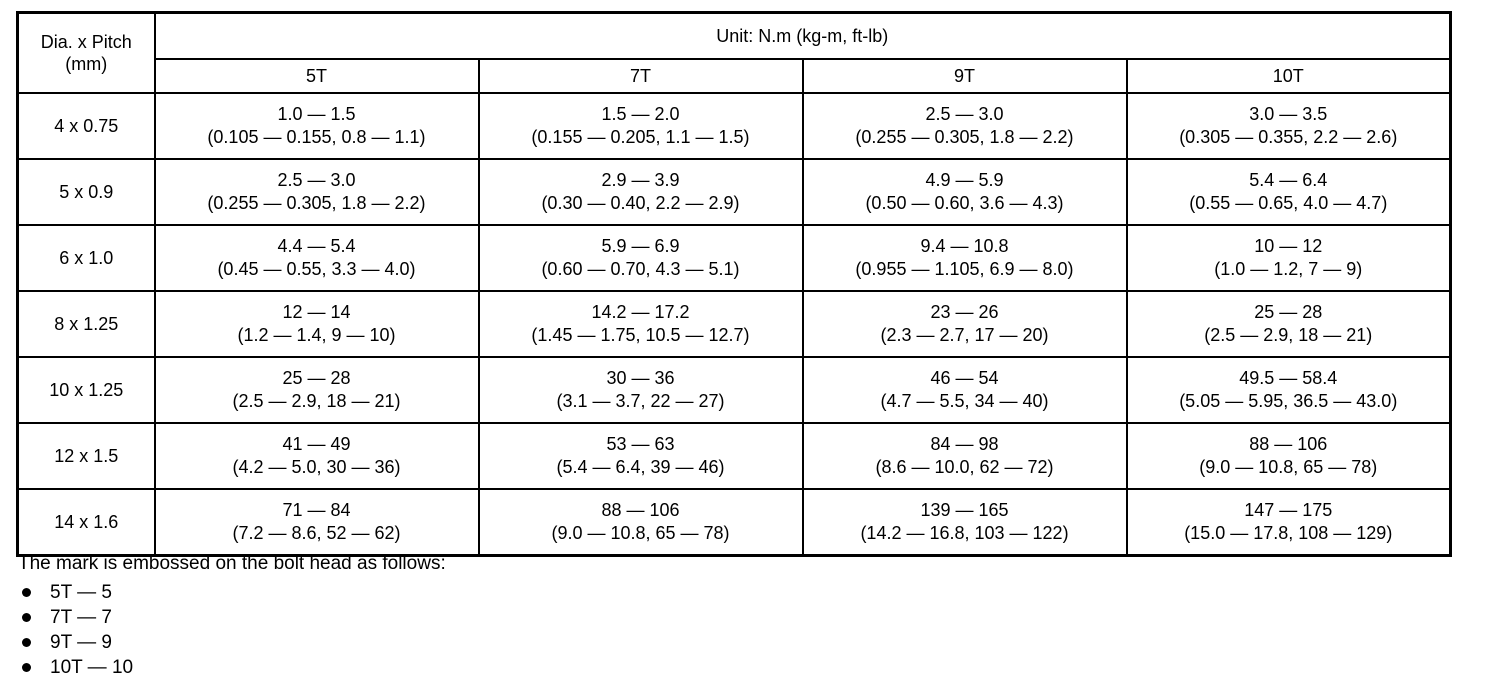 The width and height of the screenshot is (1504, 690). What do you see at coordinates (1288, 456) in the screenshot?
I see `torque-cell: 88 — 106 (9.0 — 10.8, 65 — 78)` at bounding box center [1288, 456].